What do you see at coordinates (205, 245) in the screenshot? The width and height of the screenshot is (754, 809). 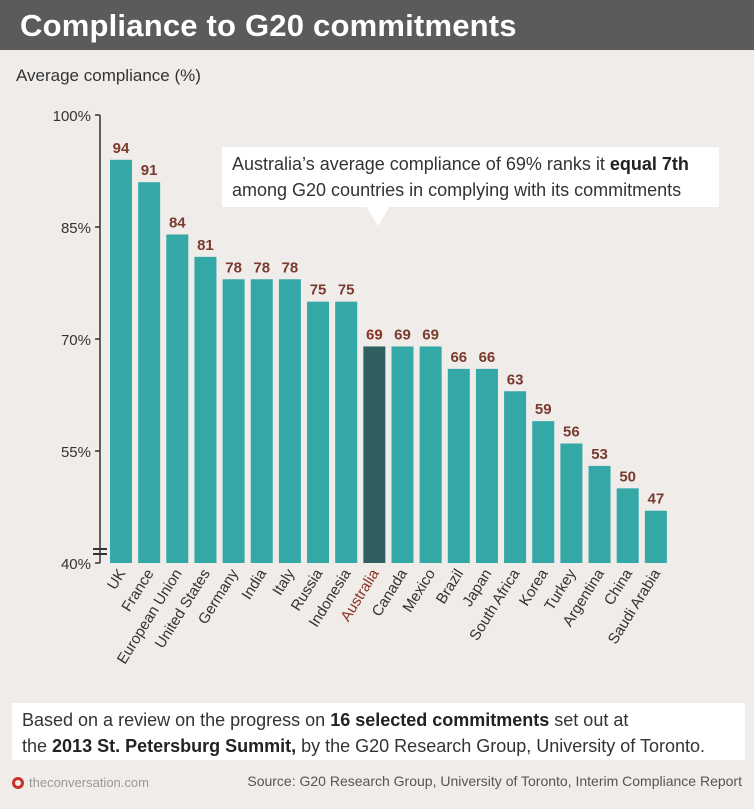 I see `bar-value-label: 81` at bounding box center [205, 245].